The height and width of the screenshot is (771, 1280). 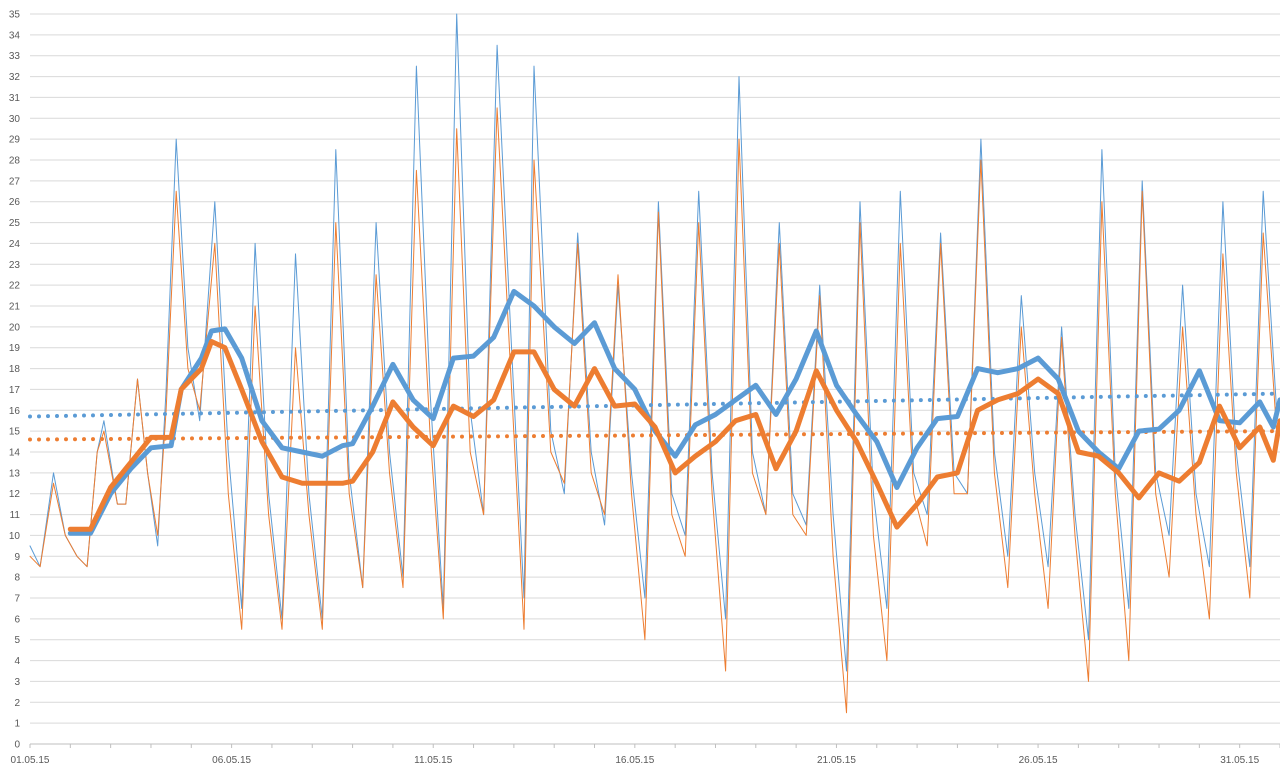 I want to click on y-tick-label: 2, so click(x=17, y=703).